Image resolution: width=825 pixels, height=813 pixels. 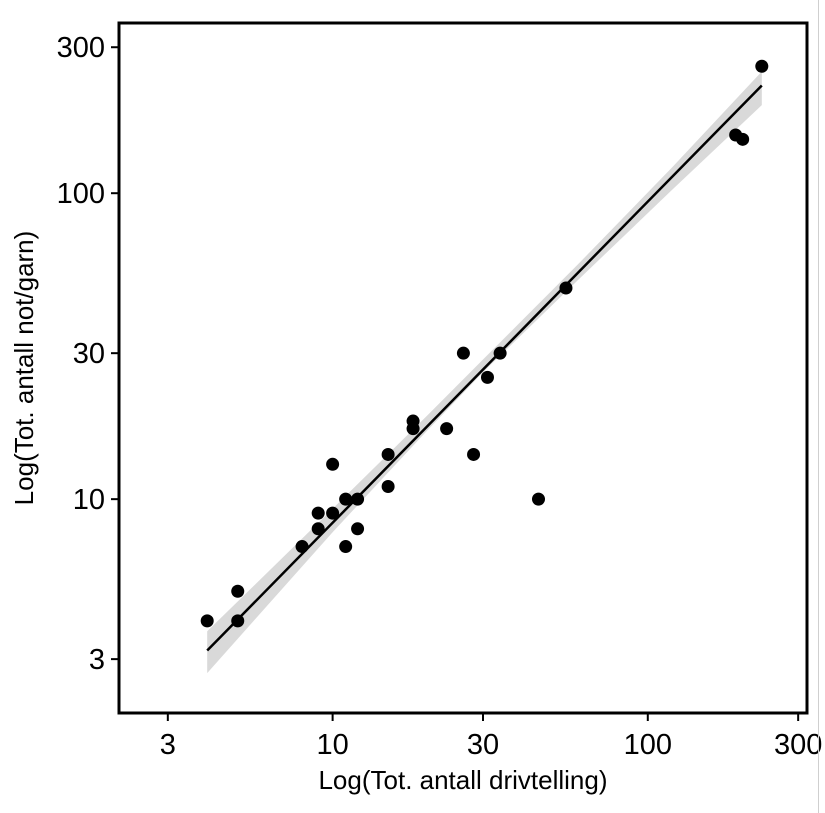 I want to click on x-tick-label: 3, so click(x=168, y=745).